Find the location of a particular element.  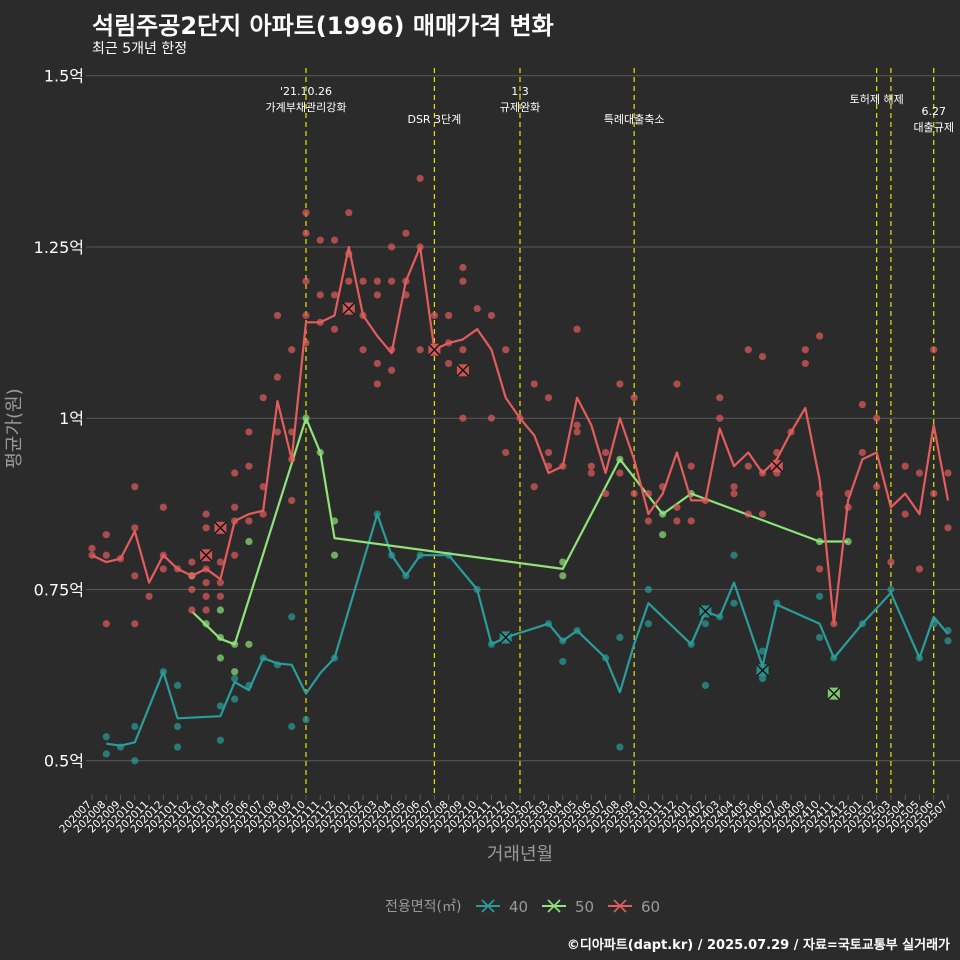

event-label: 가계부채관리강화 is located at coordinates (306, 107).